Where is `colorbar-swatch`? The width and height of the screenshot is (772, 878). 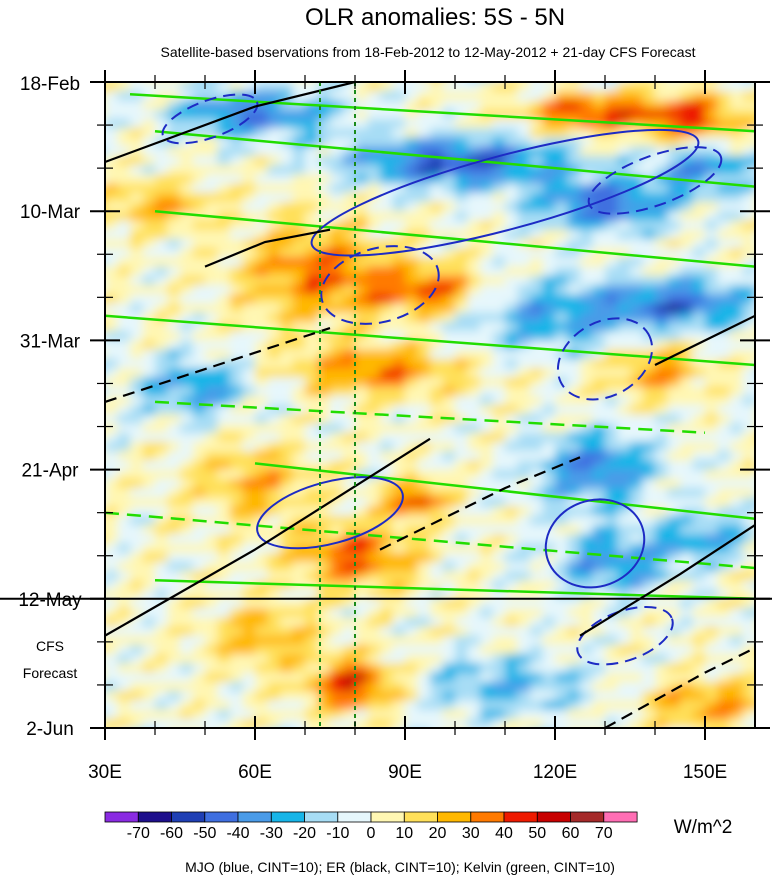 colorbar-swatch is located at coordinates (620, 817).